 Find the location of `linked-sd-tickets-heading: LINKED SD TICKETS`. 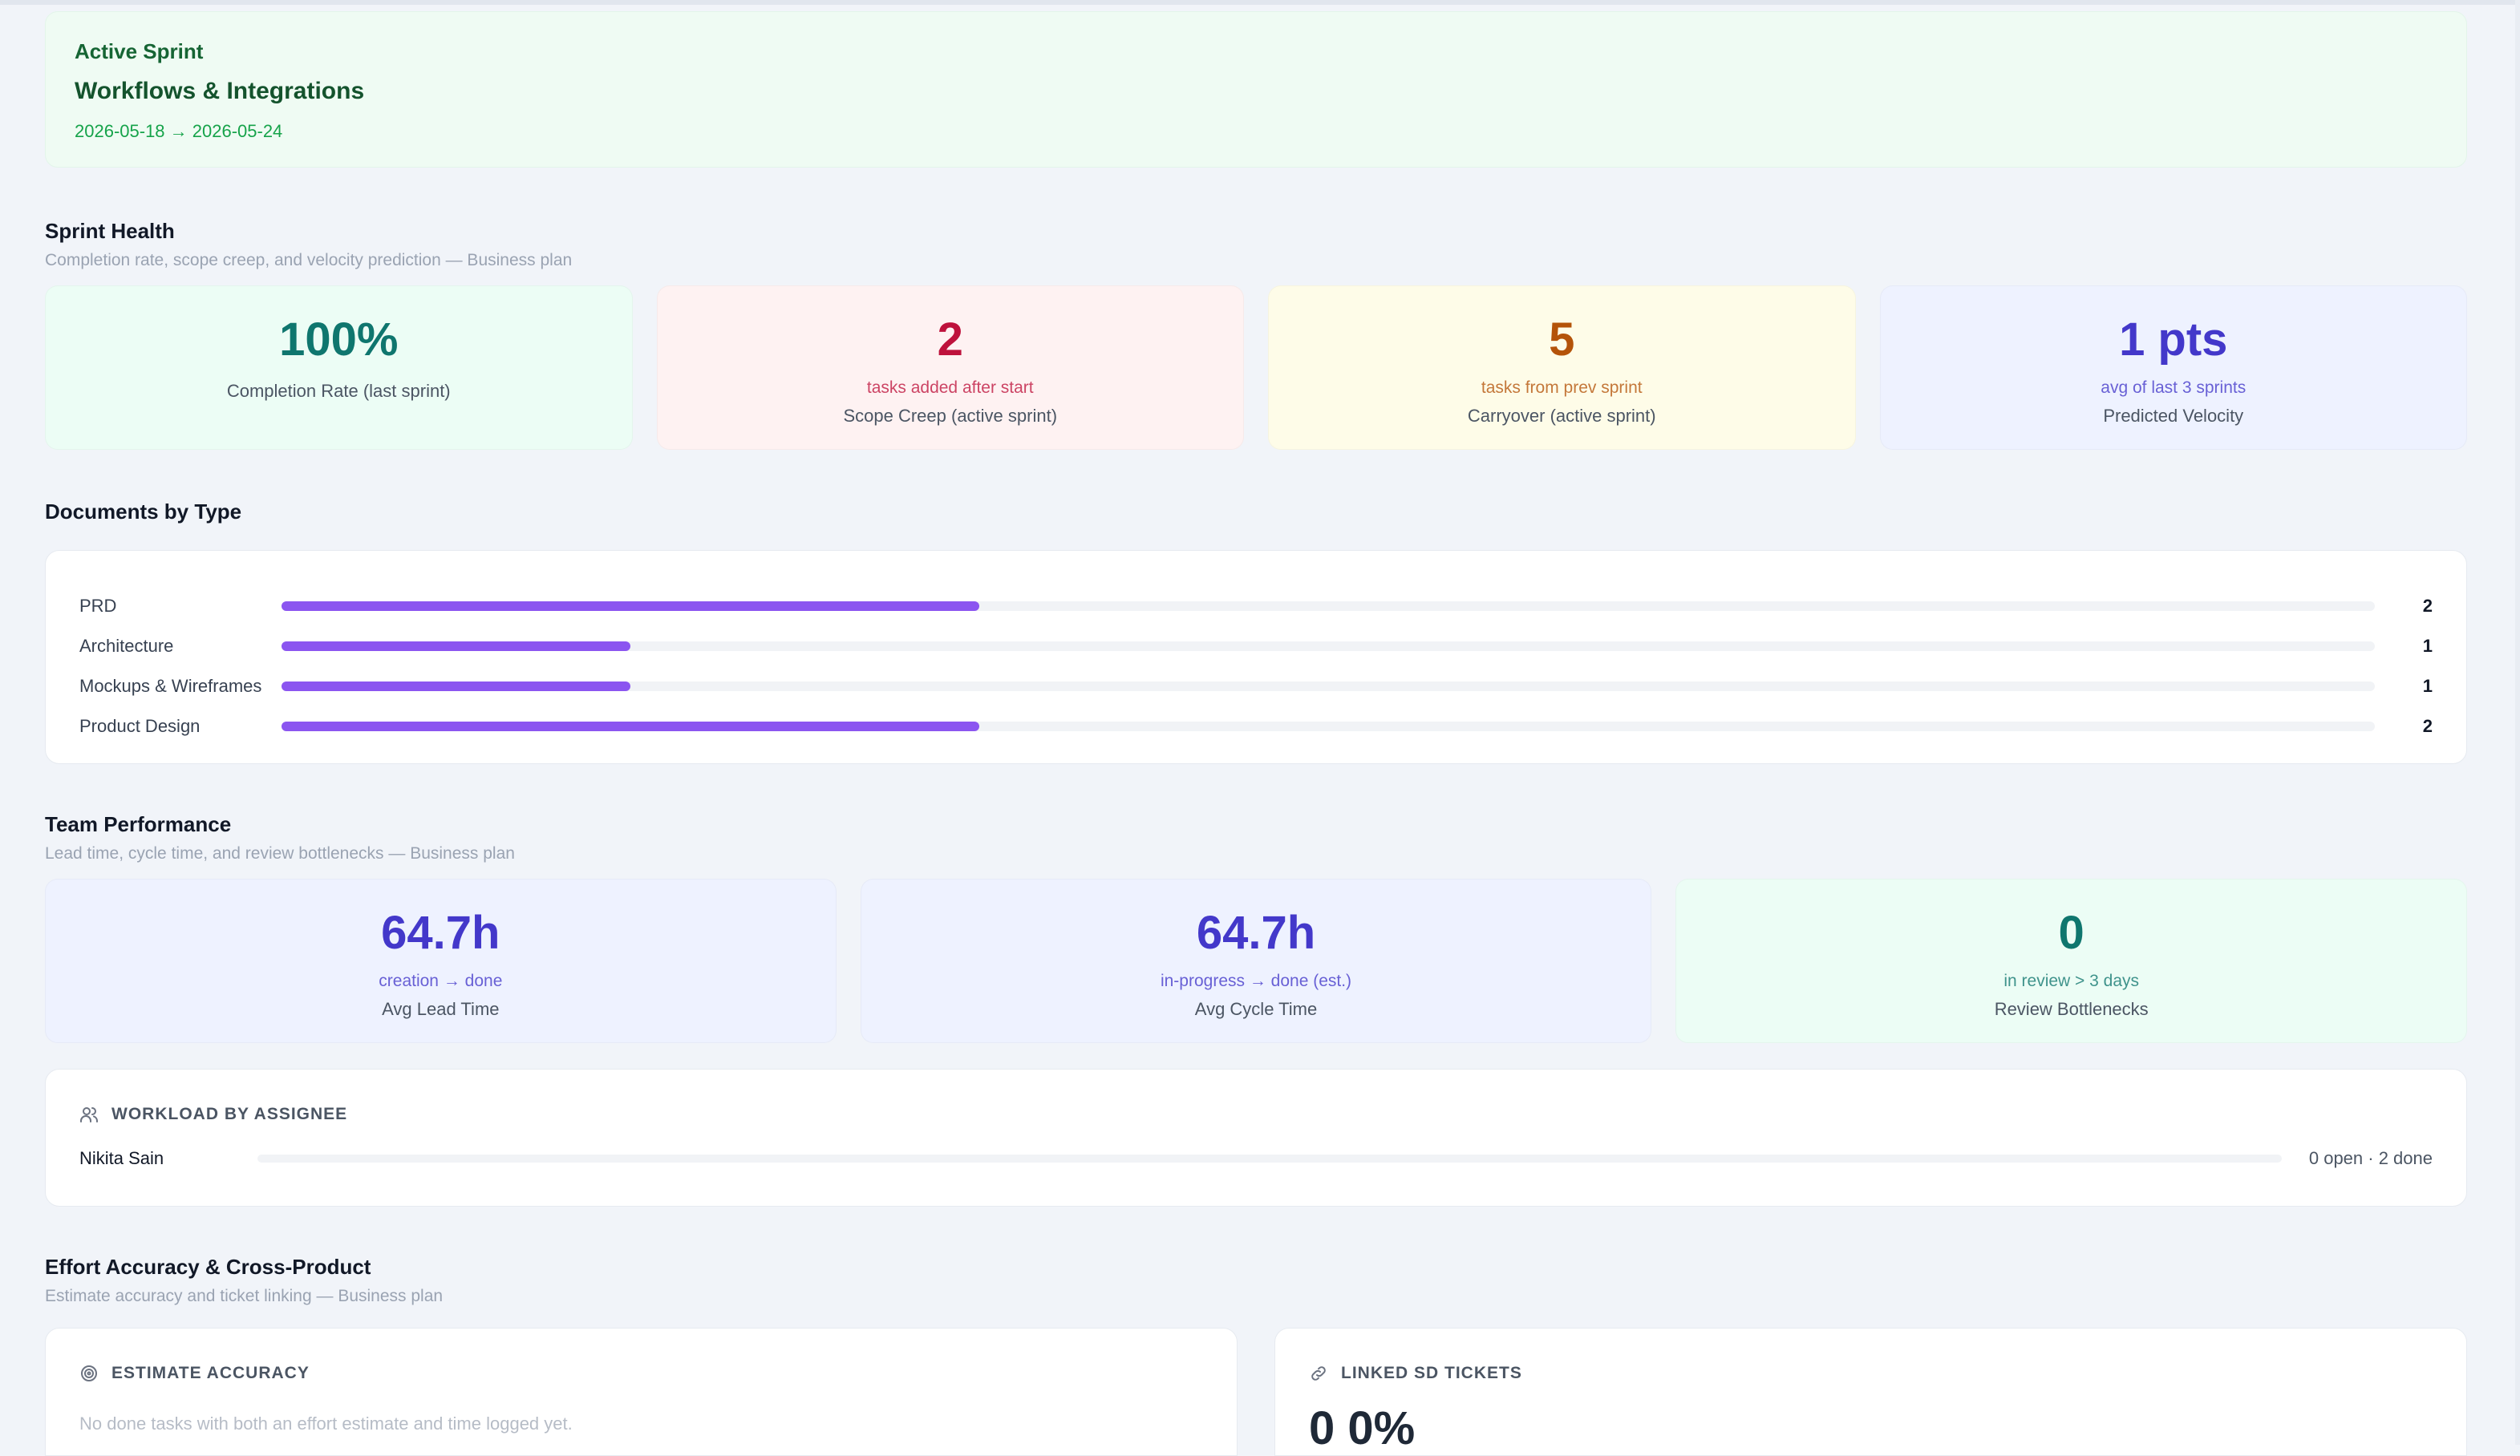

linked-sd-tickets-heading: LINKED SD TICKETS is located at coordinates (1871, 1373).